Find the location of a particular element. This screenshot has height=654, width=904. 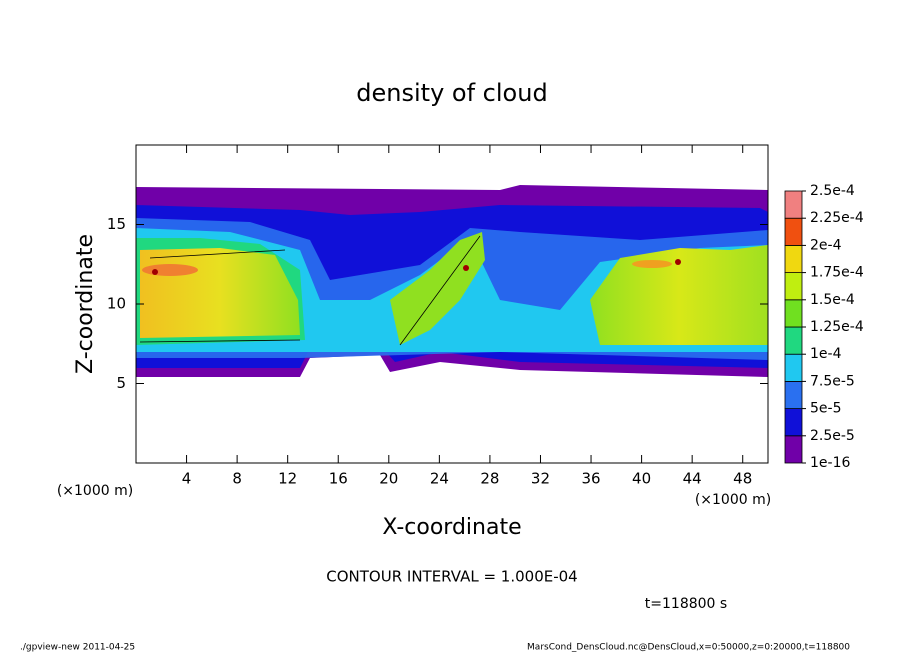

x-tick-label: 16 is located at coordinates (338, 479).